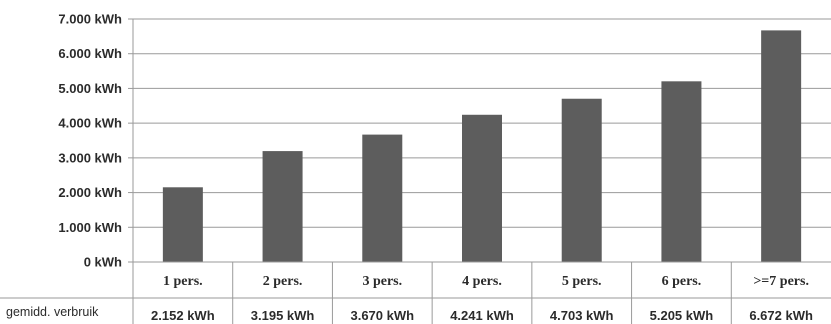  Describe the element at coordinates (90, 157) in the screenshot. I see `y-tick-label: 3.000 kWh` at that location.